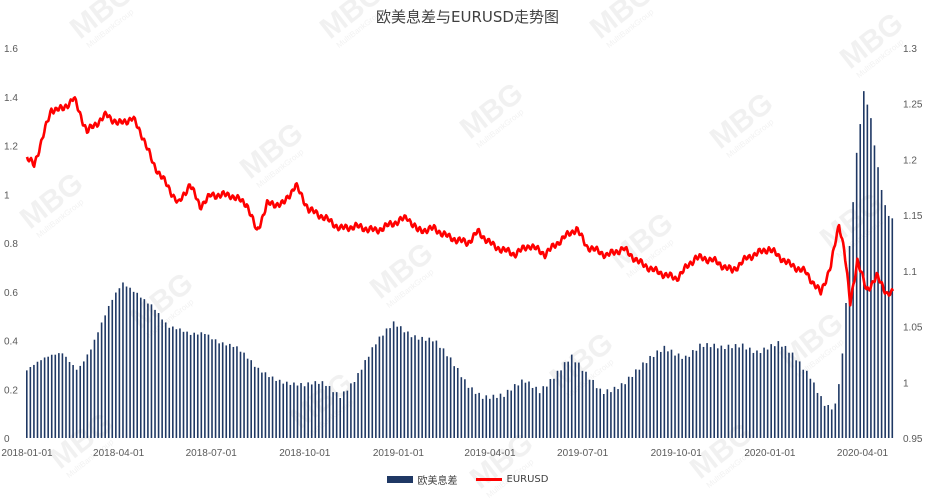 Image resolution: width=935 pixels, height=503 pixels. I want to click on left-tick-label: 0.6, so click(11, 293).